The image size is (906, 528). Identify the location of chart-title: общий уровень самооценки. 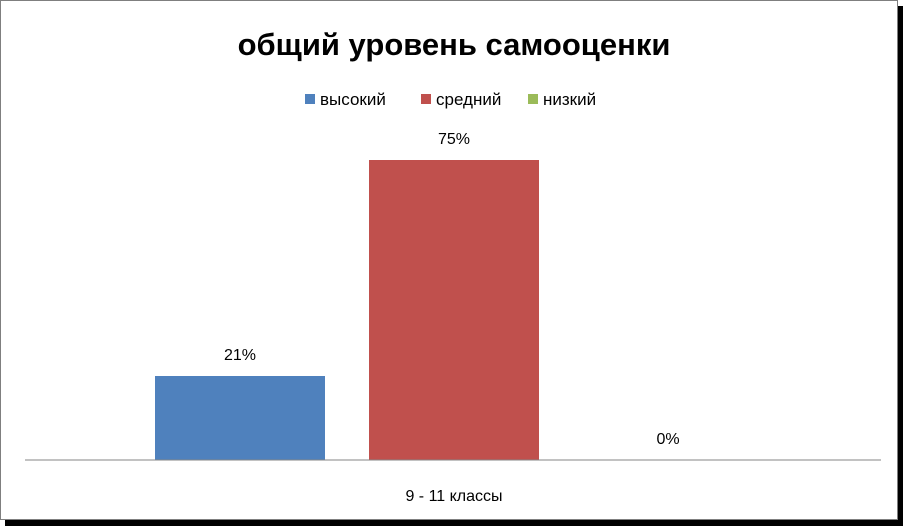
(454, 44).